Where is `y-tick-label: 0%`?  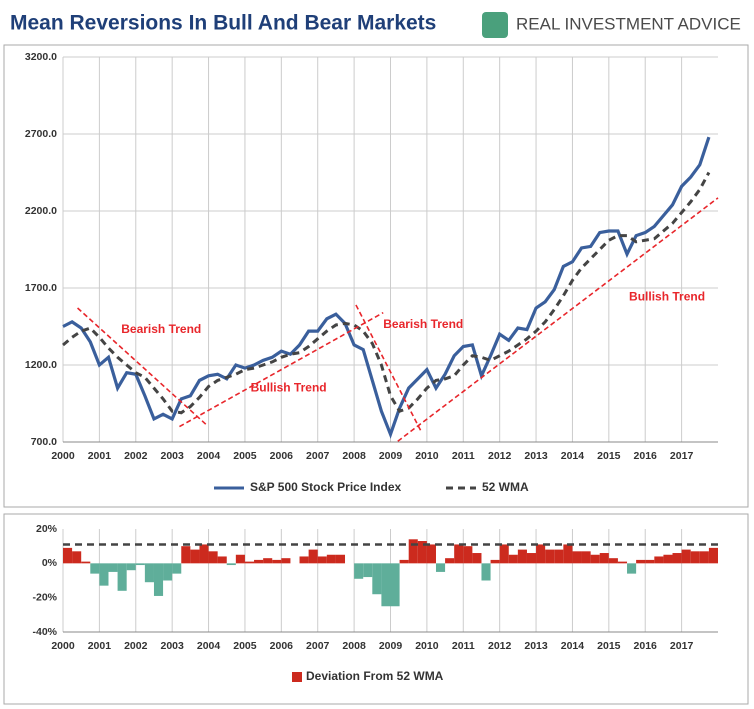
y-tick-label: 0% is located at coordinates (50, 563).